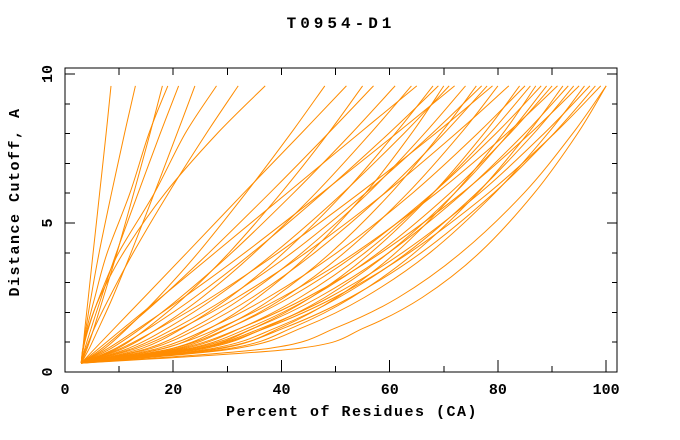  I want to click on x-tick-label: 0, so click(64, 390).